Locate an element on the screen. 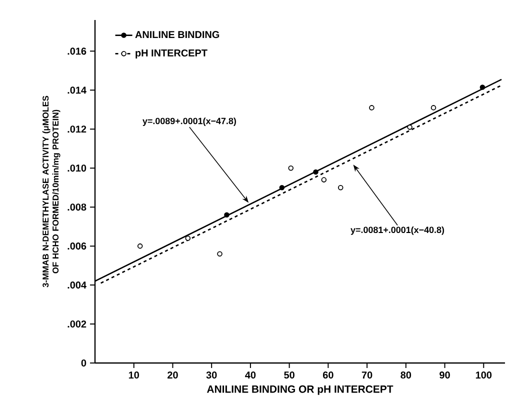 This screenshot has width=511, height=410. x-tick-label: 30 is located at coordinates (211, 375).